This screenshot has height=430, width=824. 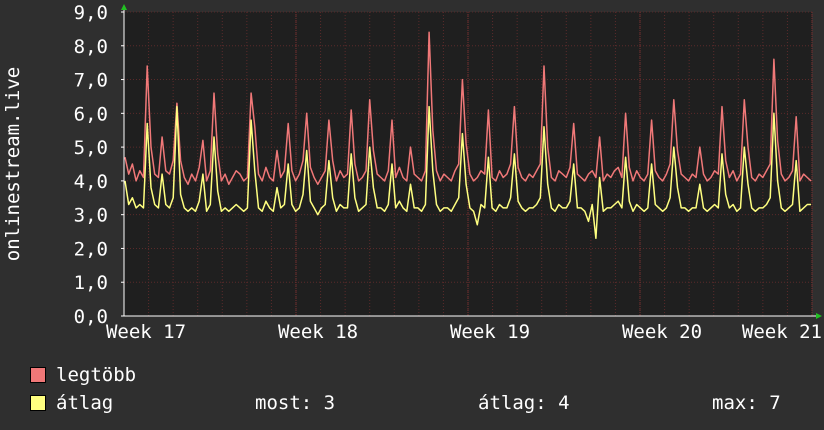 What do you see at coordinates (91, 283) in the screenshot?
I see `y-tick-label: 1,0` at bounding box center [91, 283].